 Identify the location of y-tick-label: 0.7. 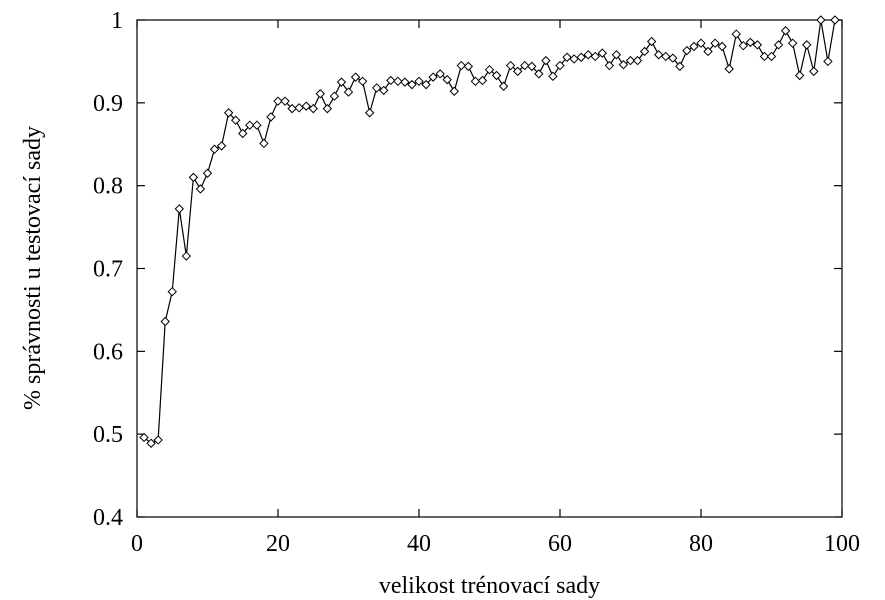
(108, 270).